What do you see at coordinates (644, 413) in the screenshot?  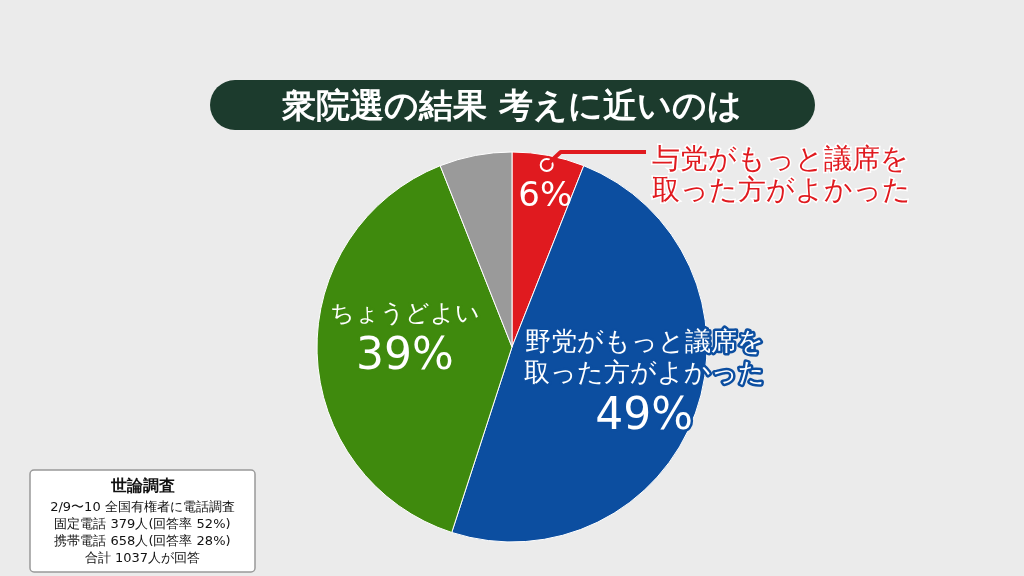 I see `data-label: 49%` at bounding box center [644, 413].